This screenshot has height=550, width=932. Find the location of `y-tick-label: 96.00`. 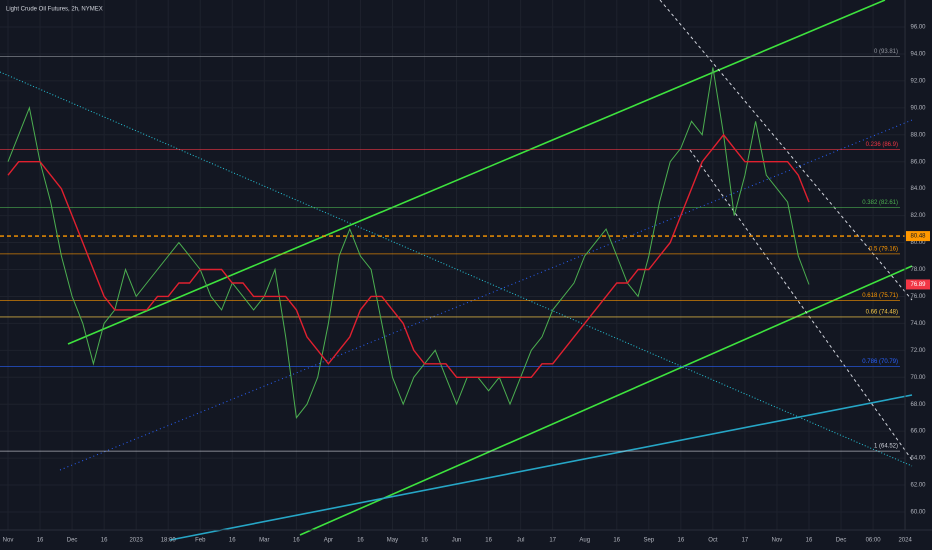

y-tick-label: 96.00 is located at coordinates (918, 28).